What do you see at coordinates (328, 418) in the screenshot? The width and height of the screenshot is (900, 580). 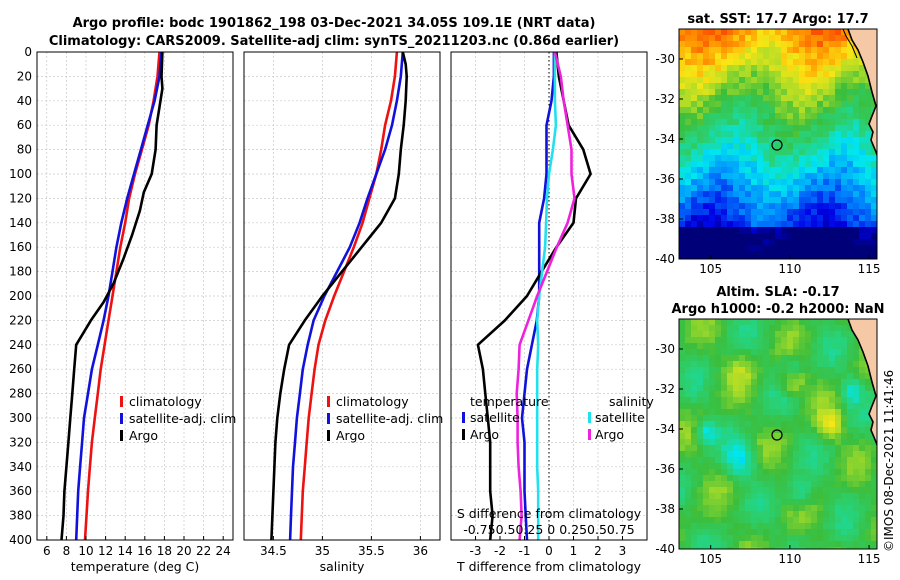 I see `legend-swatch-satellite` at bounding box center [328, 418].